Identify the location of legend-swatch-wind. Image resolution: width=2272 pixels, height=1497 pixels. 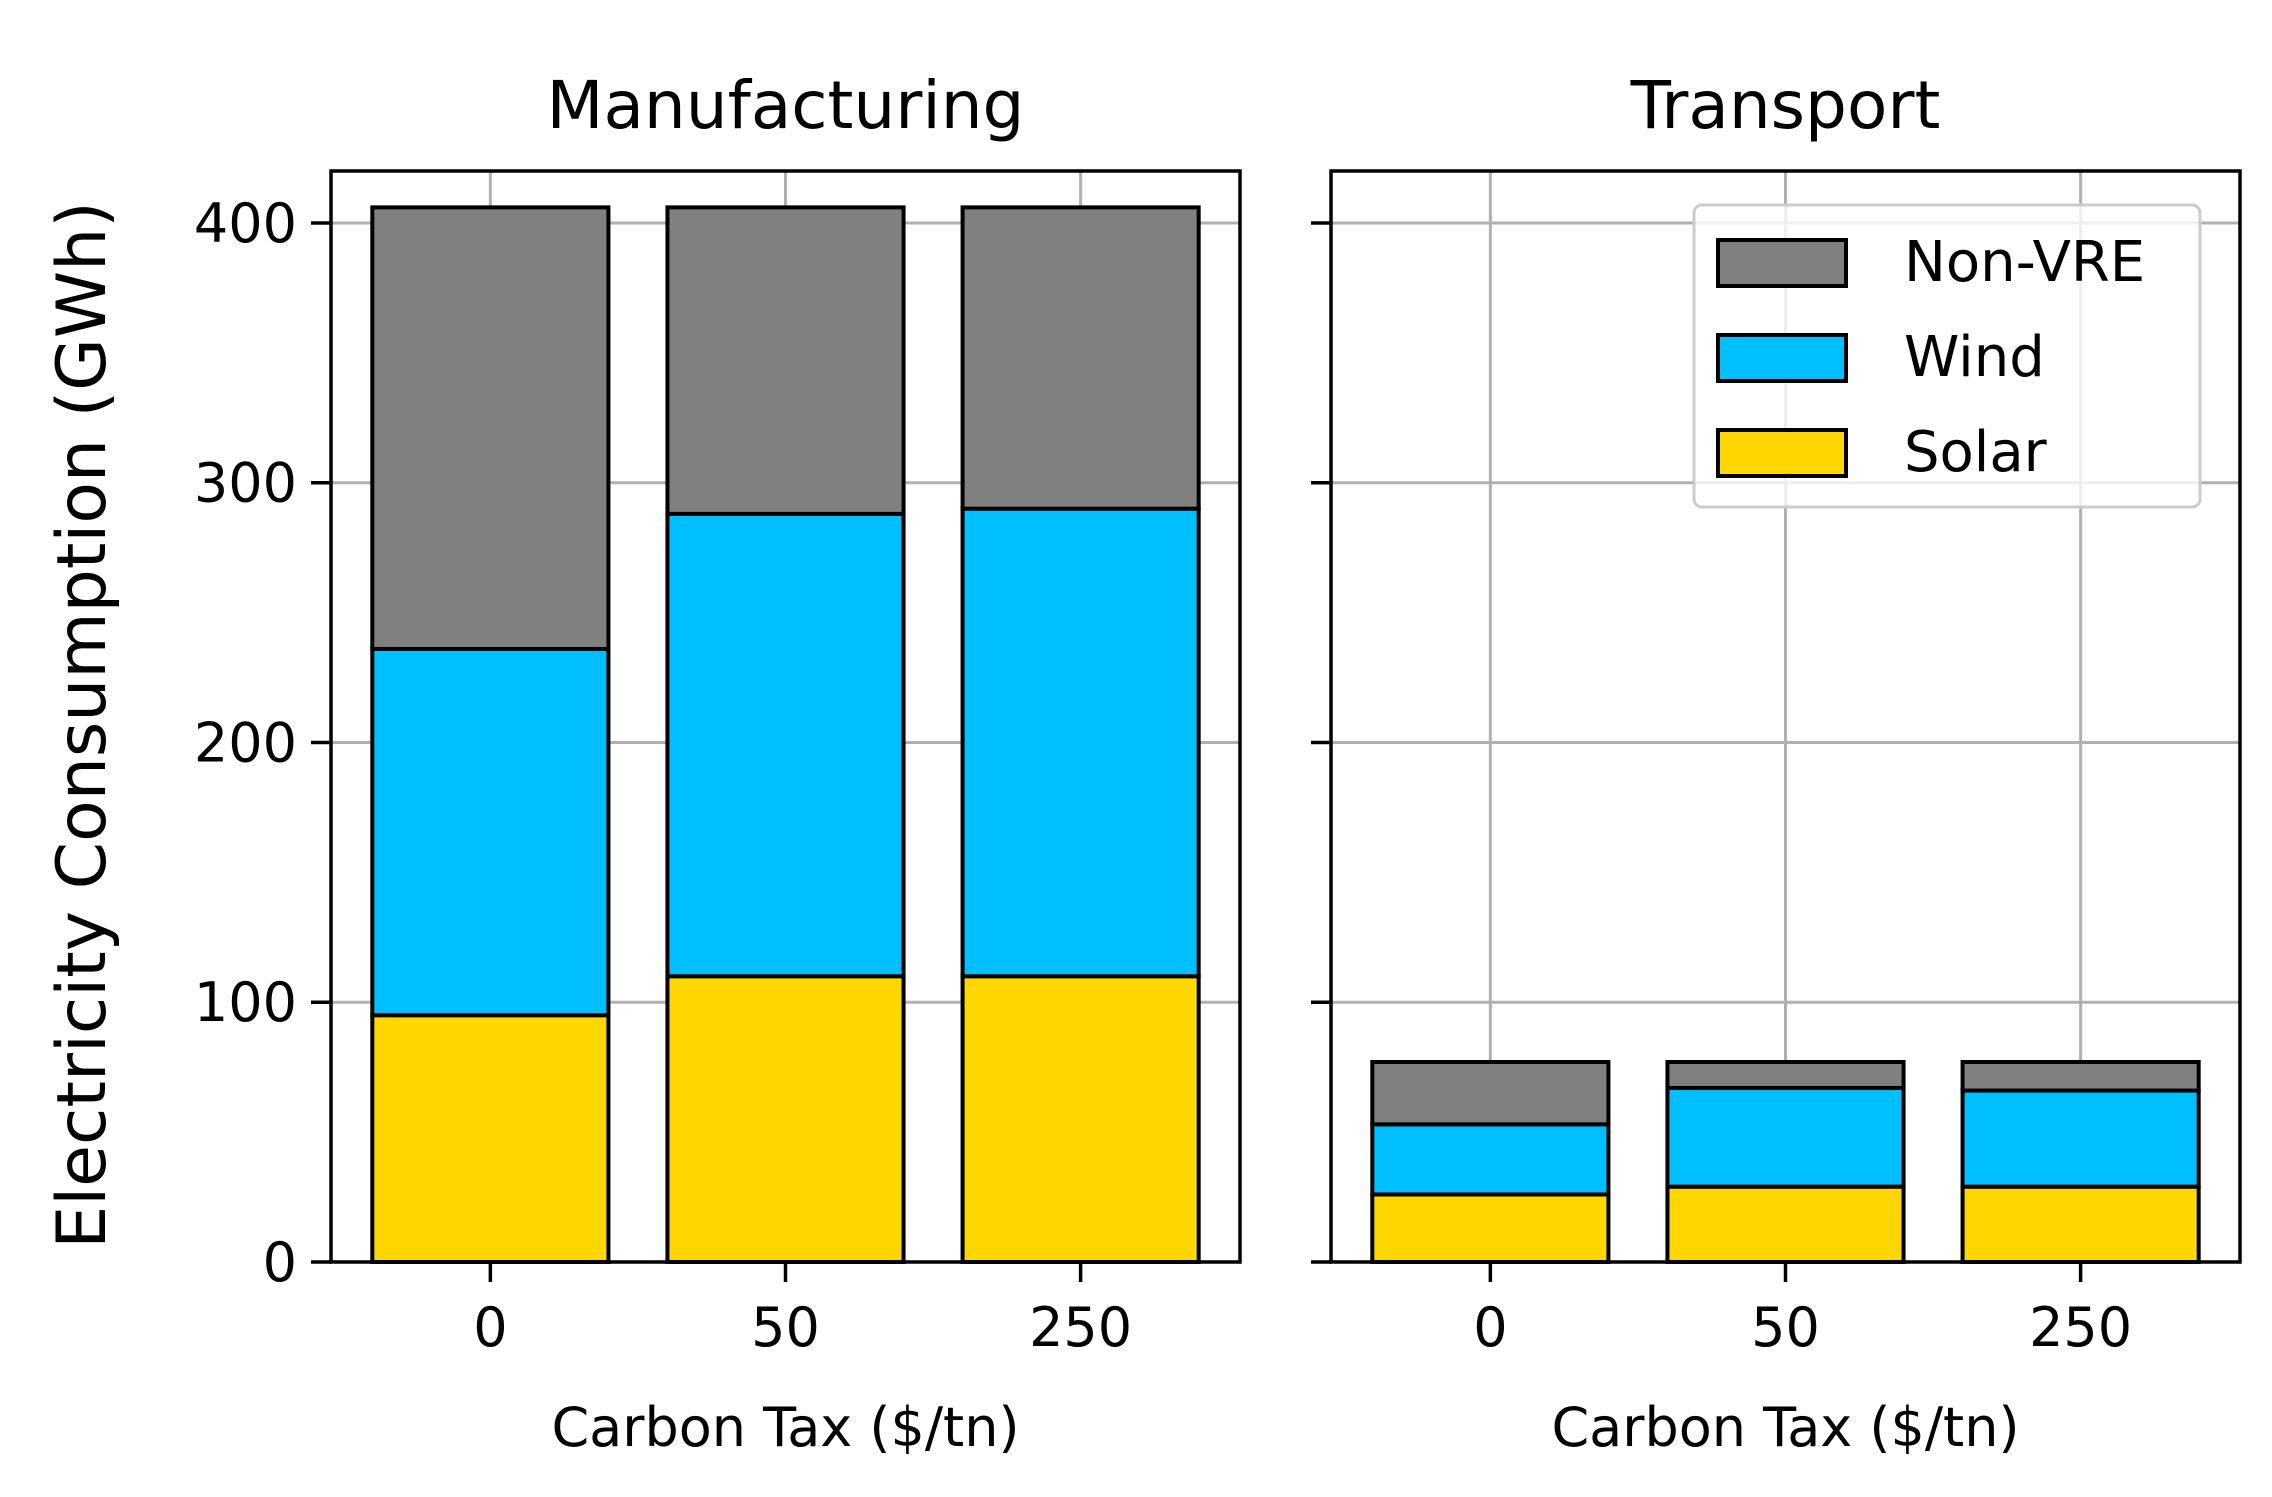
(1782, 358).